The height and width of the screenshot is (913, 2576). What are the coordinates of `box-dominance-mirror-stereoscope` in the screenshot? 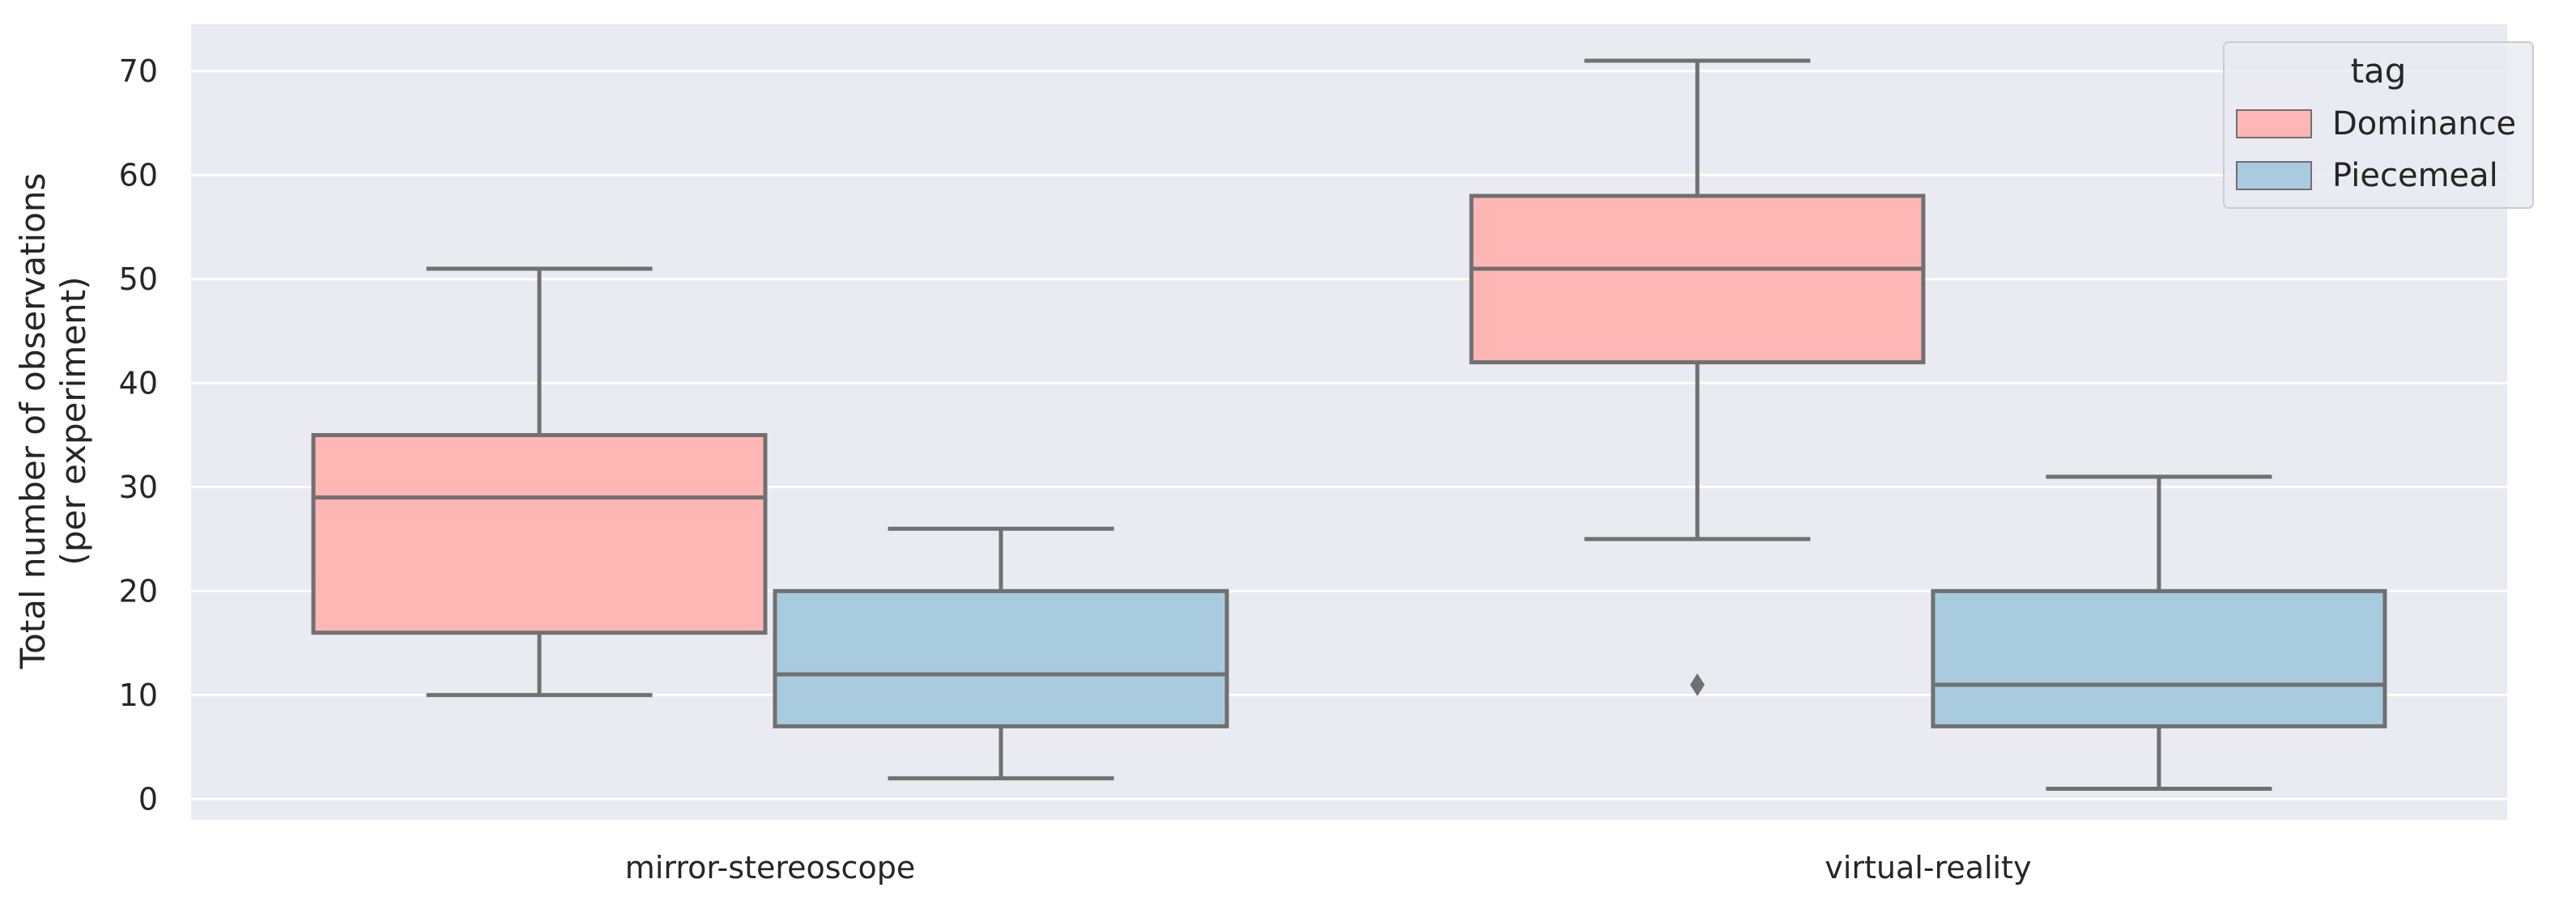 It's located at (539, 482).